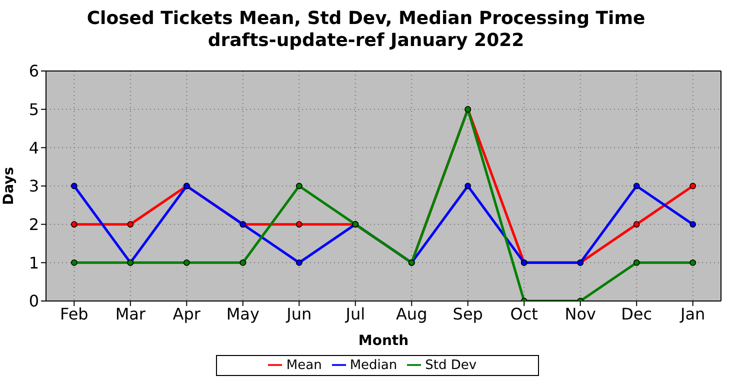 This screenshot has width=732, height=378. I want to click on legend-label: Mean, so click(304, 365).